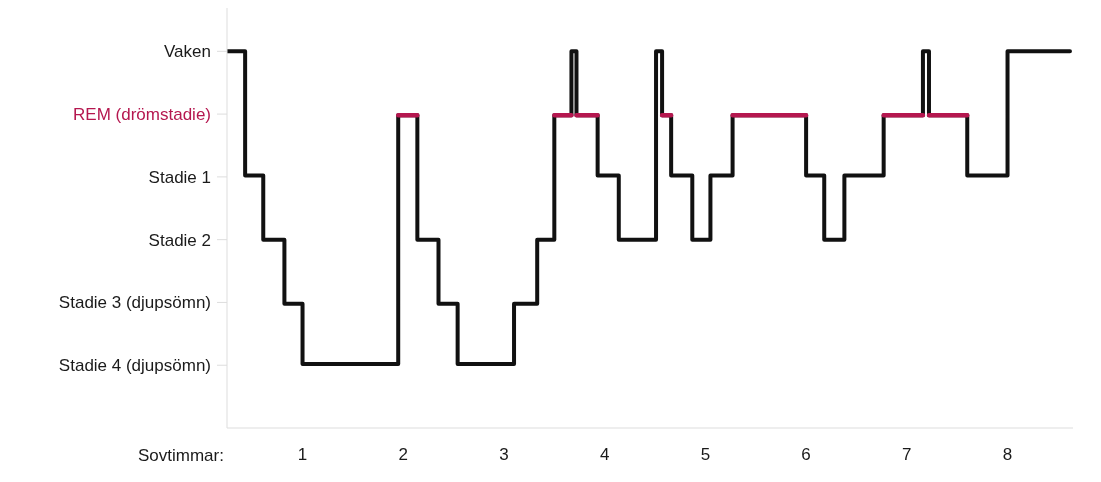 The image size is (1101, 482). What do you see at coordinates (604, 455) in the screenshot?
I see `x-tick-label: 4` at bounding box center [604, 455].